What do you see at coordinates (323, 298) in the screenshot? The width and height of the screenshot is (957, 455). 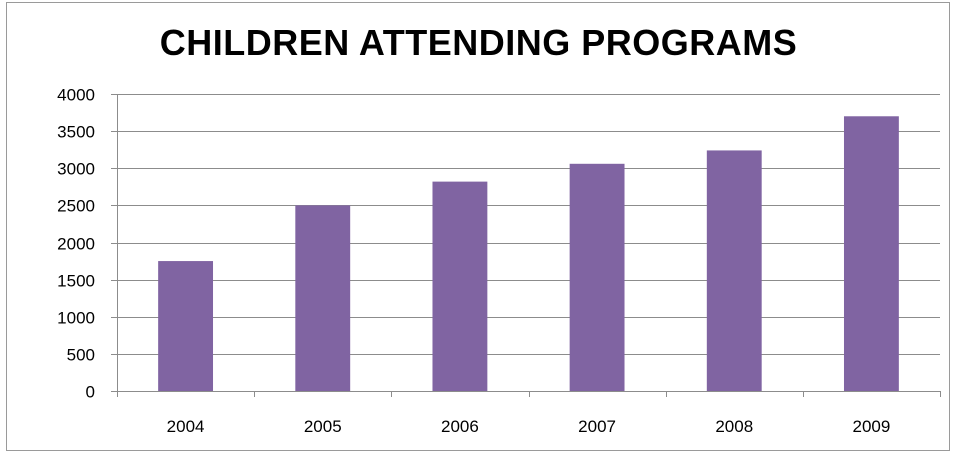 I see `bar-2005` at bounding box center [323, 298].